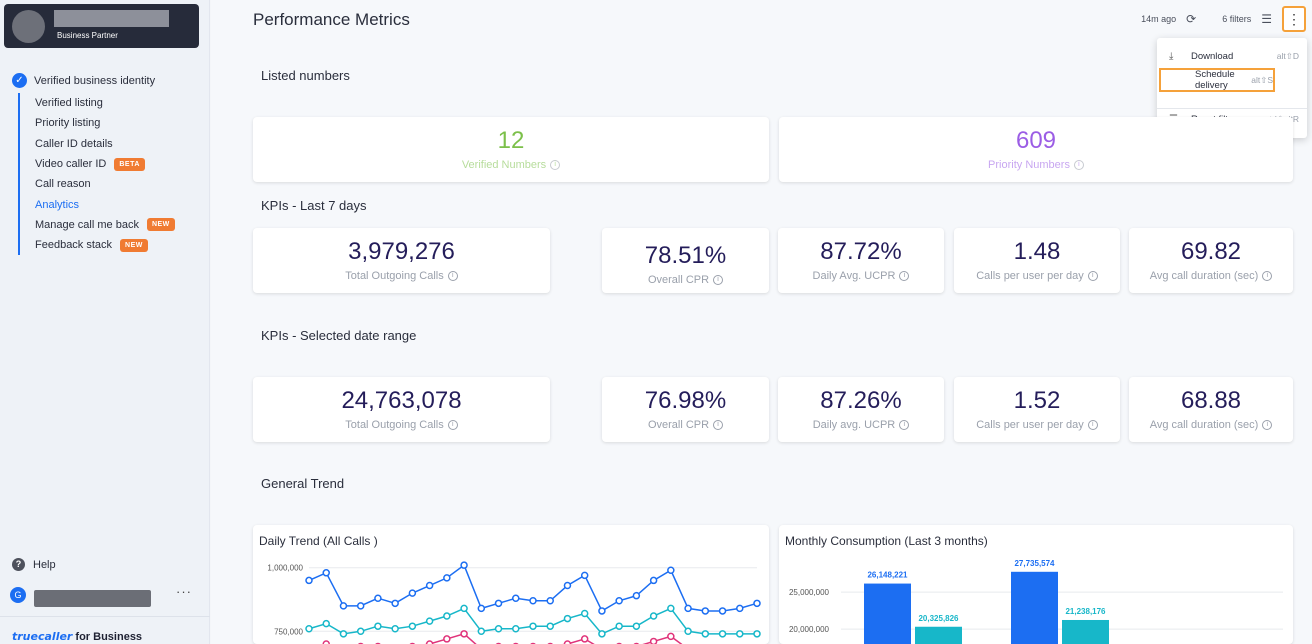 The image size is (1312, 644). I want to click on label-text: Calls per user per day, so click(1030, 425).